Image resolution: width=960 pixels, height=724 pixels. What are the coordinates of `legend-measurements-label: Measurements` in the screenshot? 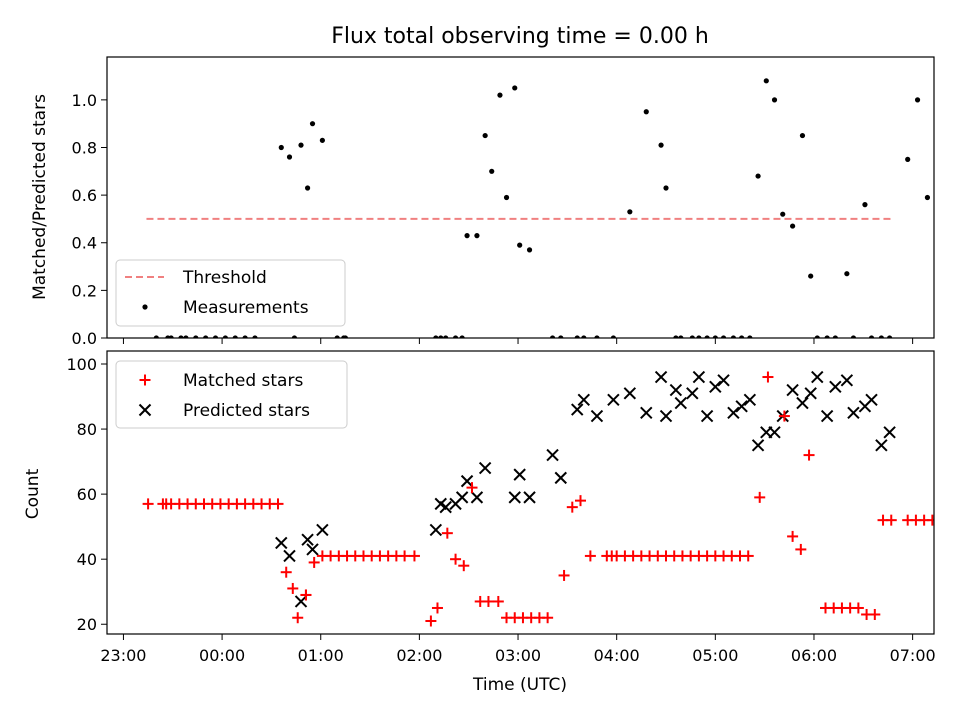 It's located at (246, 308).